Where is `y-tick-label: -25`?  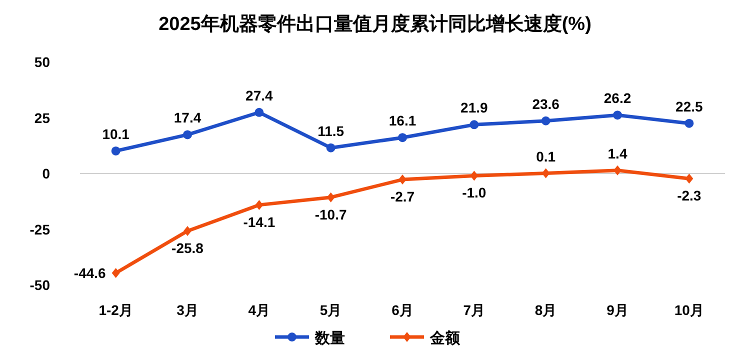 y-tick-label: -25 is located at coordinates (40, 229).